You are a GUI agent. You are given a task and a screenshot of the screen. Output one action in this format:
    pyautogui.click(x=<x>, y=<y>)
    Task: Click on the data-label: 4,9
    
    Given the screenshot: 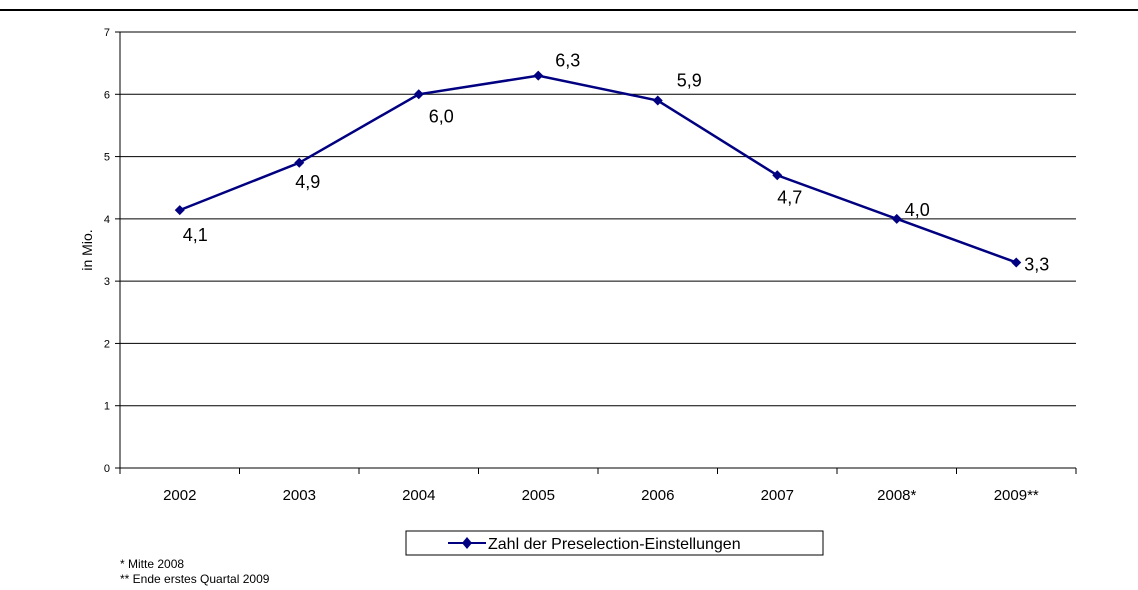 What is the action you would take?
    pyautogui.click(x=307, y=182)
    